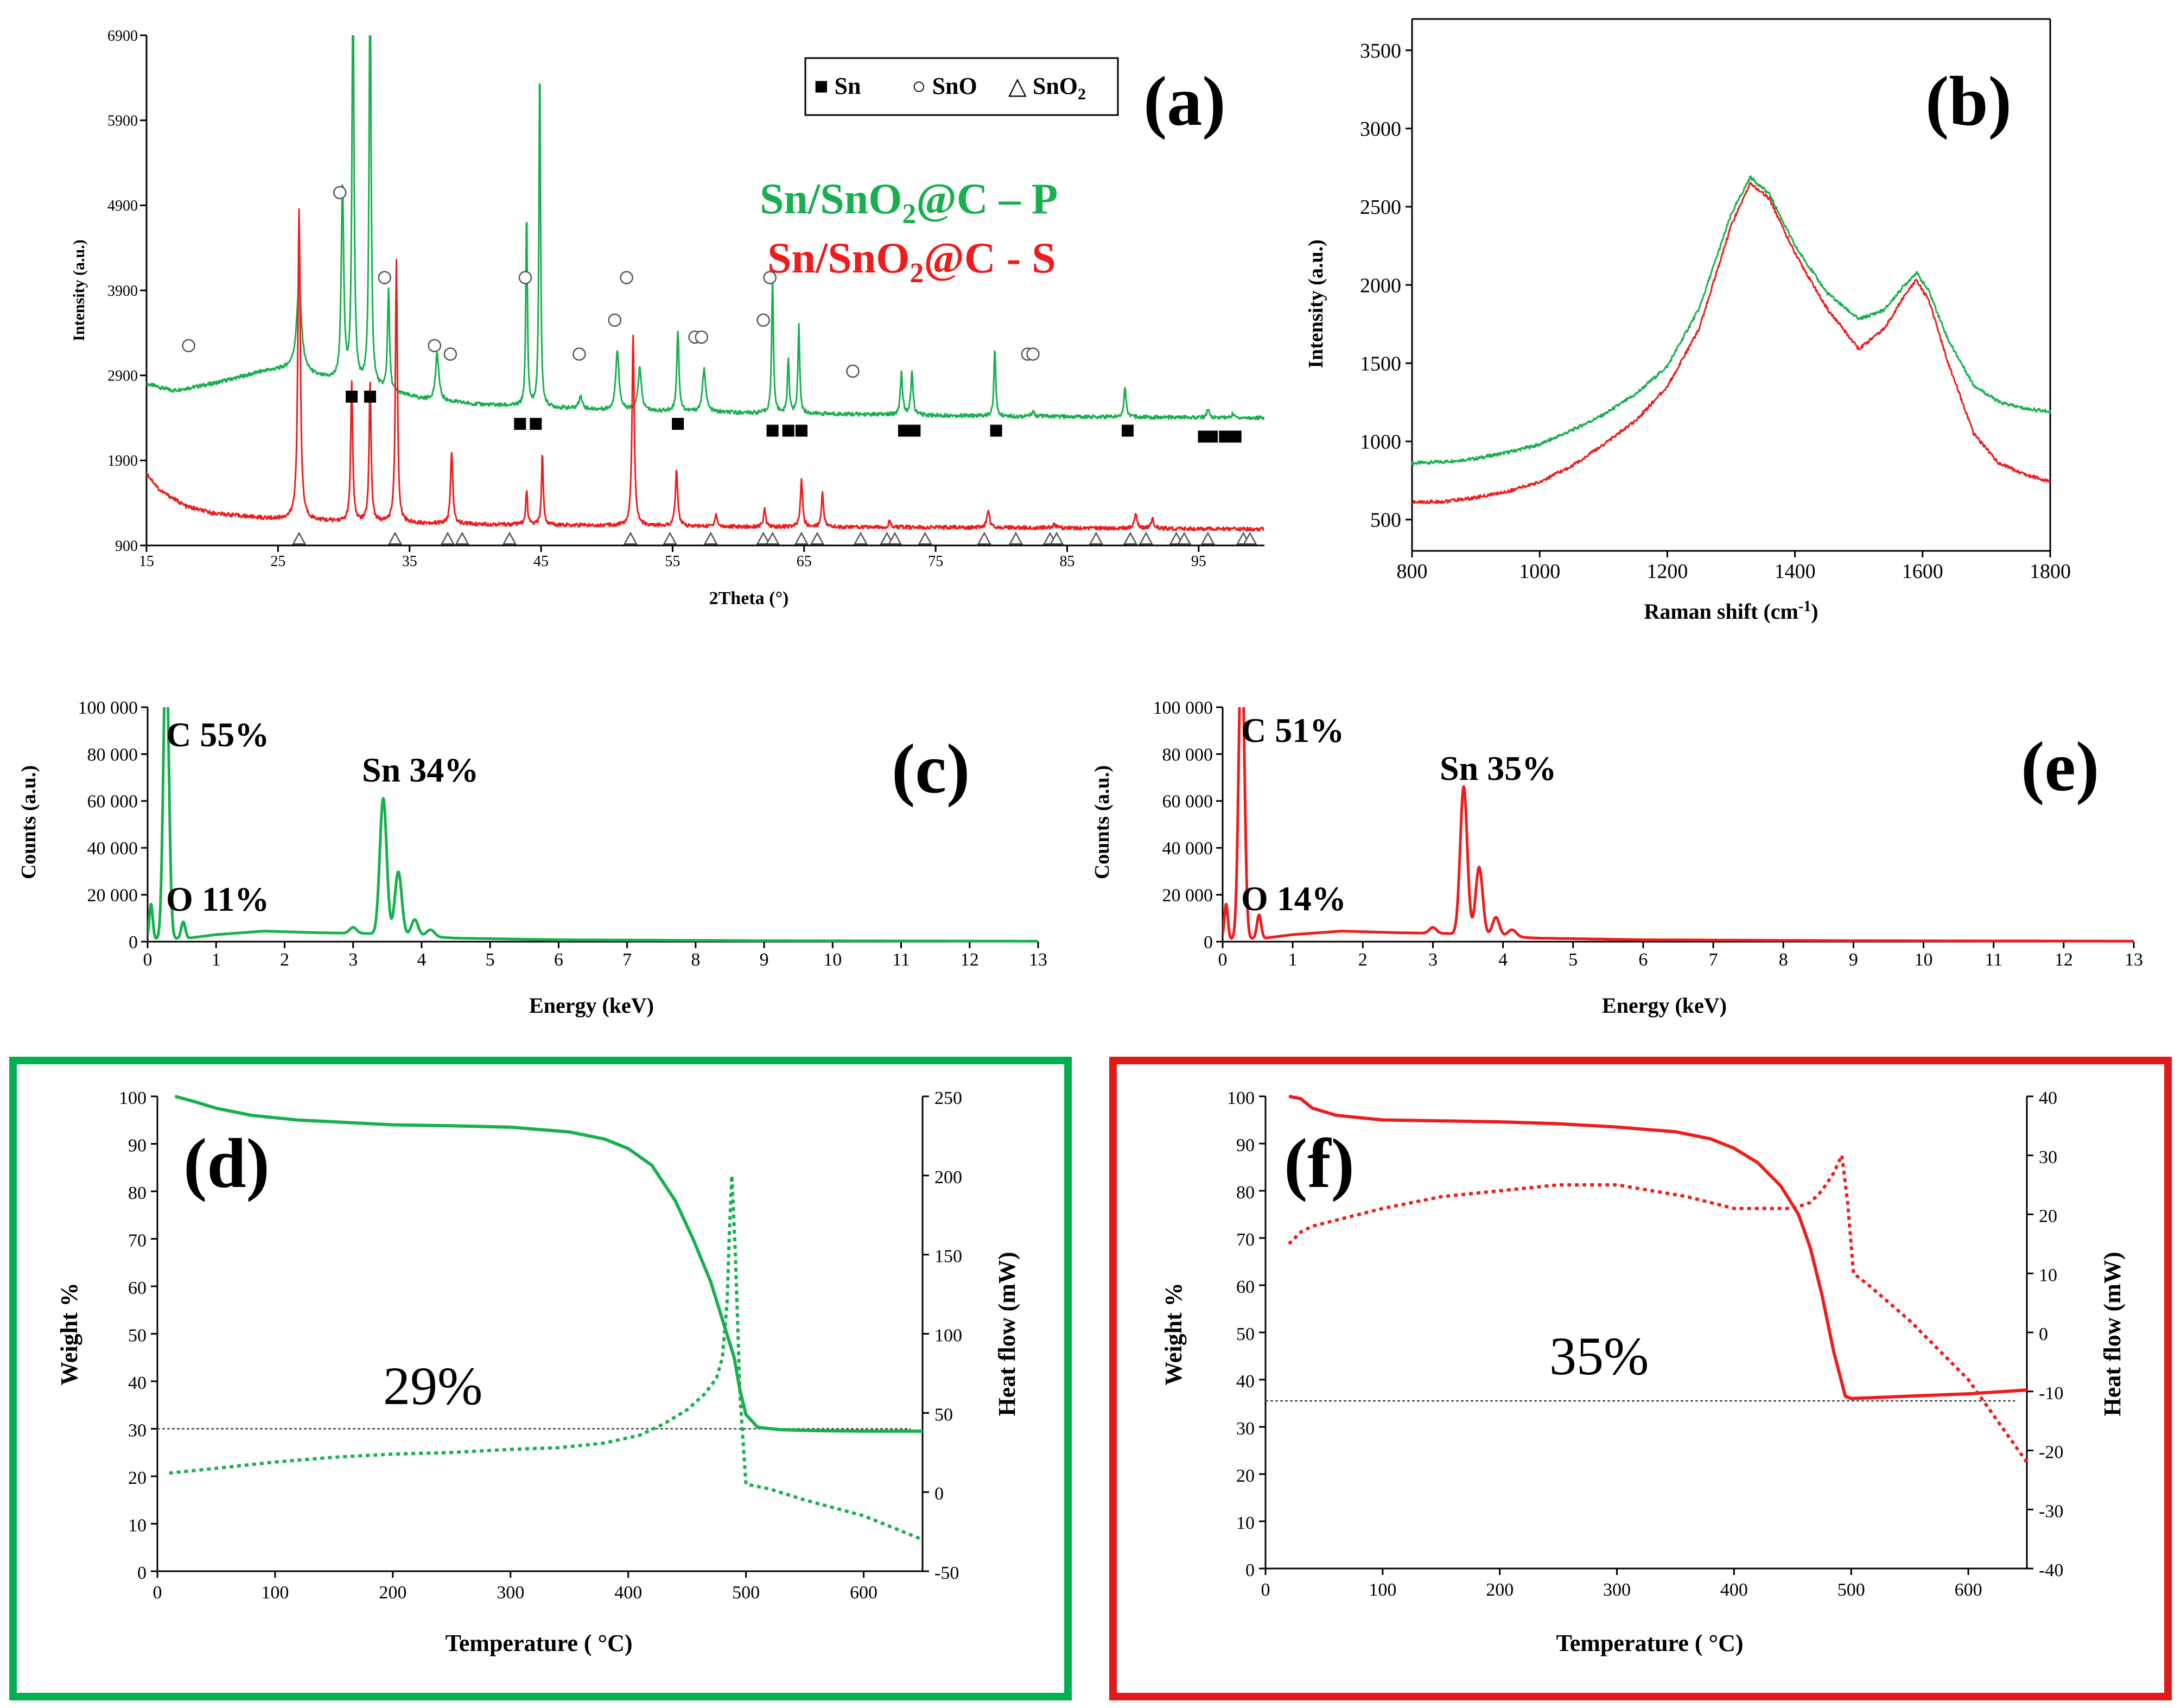 Image resolution: width=2181 pixels, height=1708 pixels. Describe the element at coordinates (1007, 1334) in the screenshot. I see `y2-axis-label-d: Heat flow (mW)` at that location.